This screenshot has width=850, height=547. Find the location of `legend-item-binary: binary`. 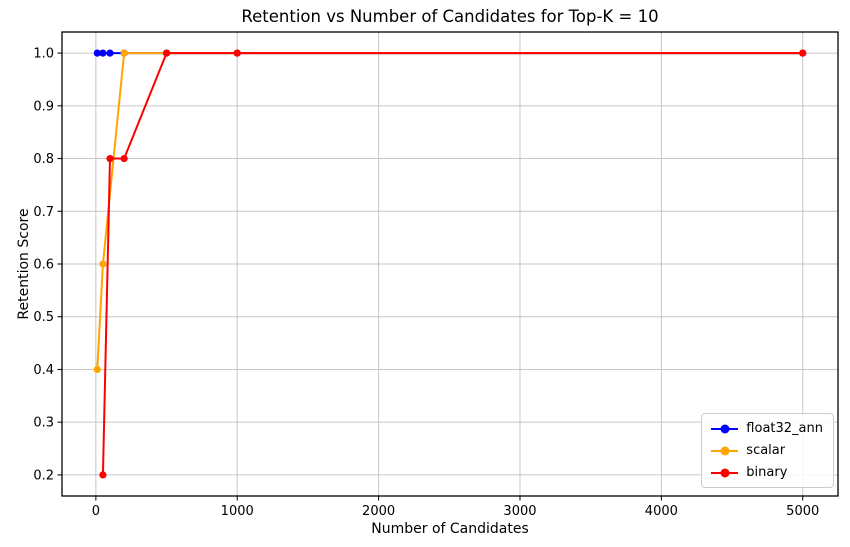

legend-item-binary: binary is located at coordinates (767, 472).